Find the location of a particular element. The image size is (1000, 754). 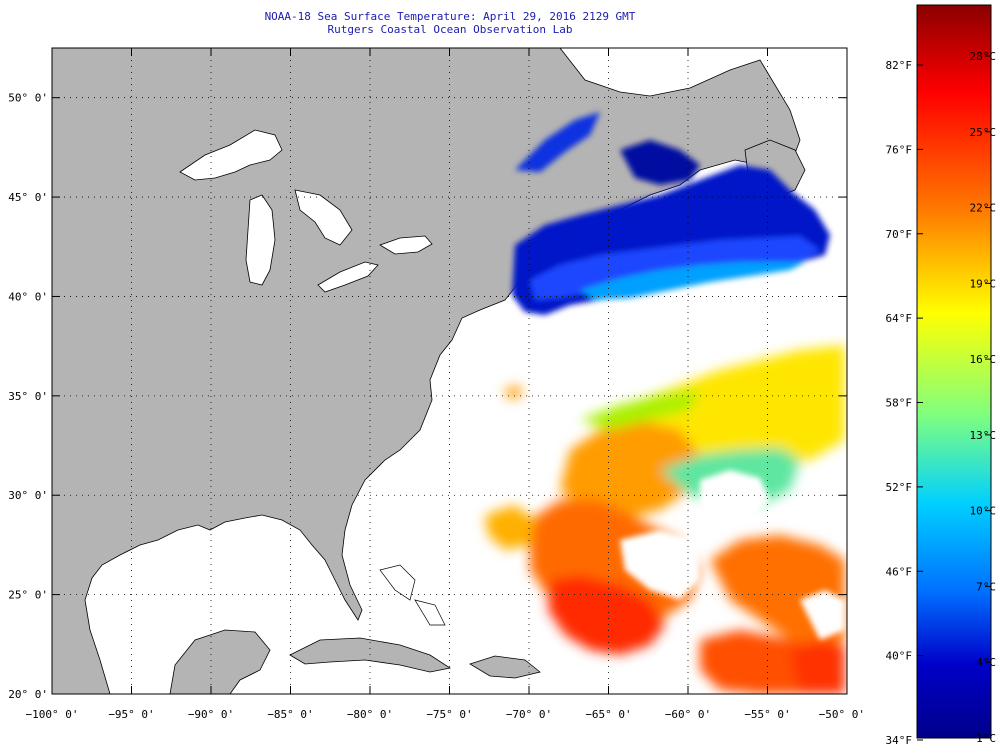

colorbar-f-label: 76°F is located at coordinates (899, 149).